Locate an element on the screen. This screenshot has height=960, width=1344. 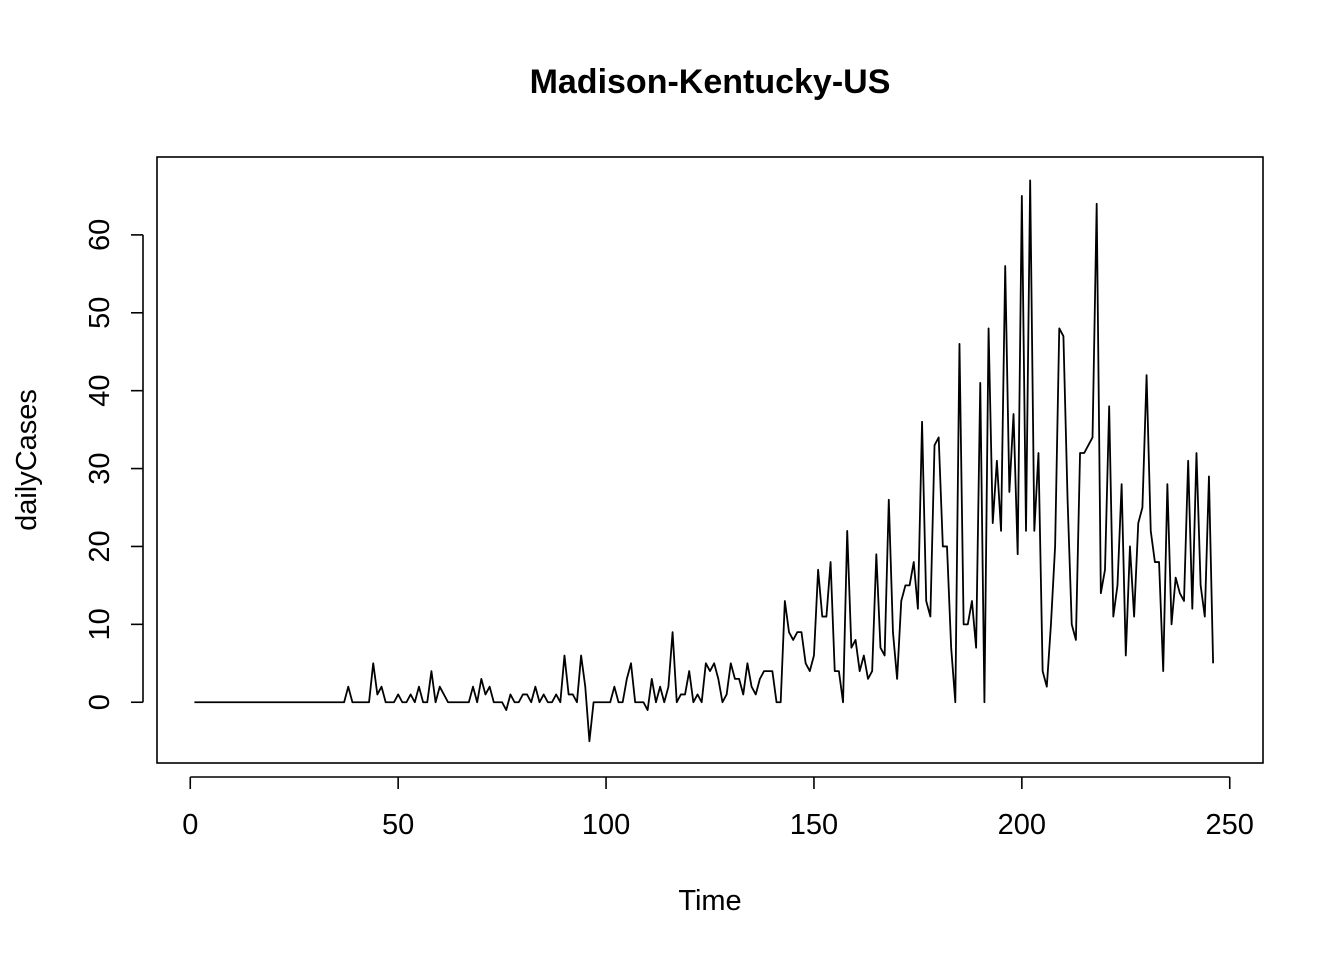
y-tick-label: 50 is located at coordinates (100, 313).